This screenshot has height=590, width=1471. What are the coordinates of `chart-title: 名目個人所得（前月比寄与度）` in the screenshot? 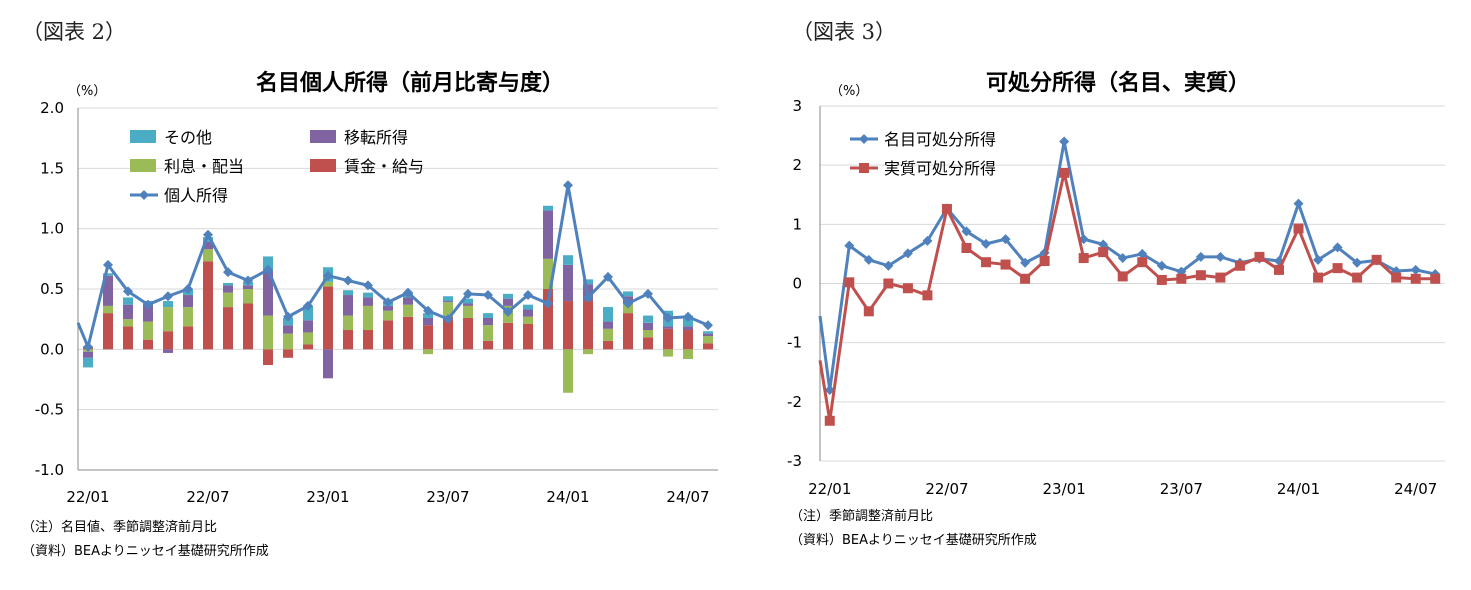 It's located at (410, 83).